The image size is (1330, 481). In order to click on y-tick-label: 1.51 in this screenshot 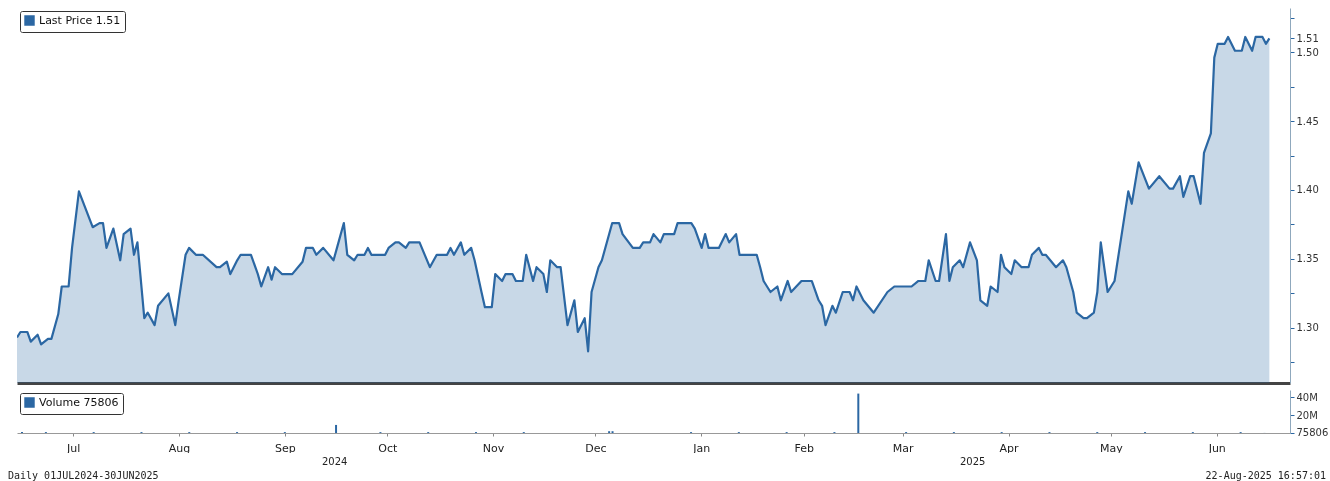, I will do `click(1307, 38)`.